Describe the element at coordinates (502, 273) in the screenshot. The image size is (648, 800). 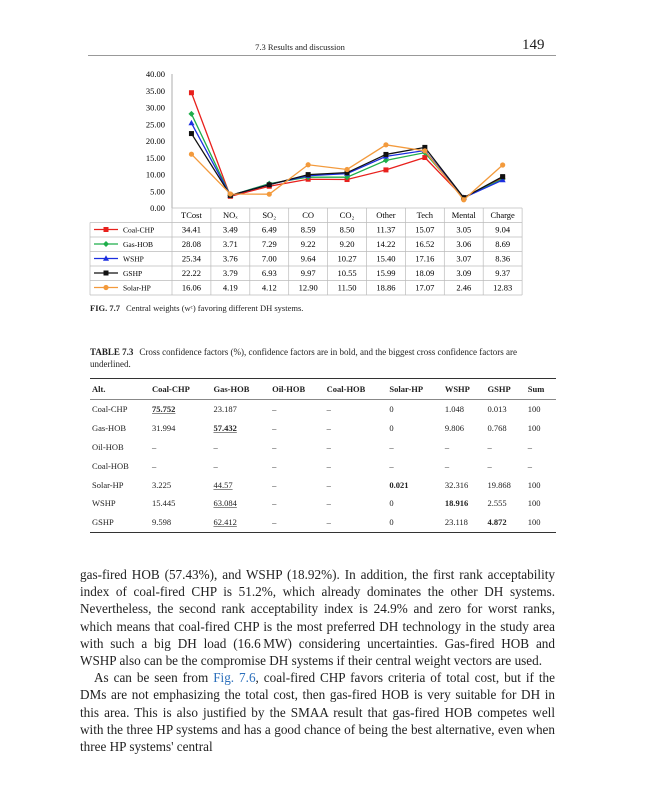
I see `data-value: 9.37` at that location.